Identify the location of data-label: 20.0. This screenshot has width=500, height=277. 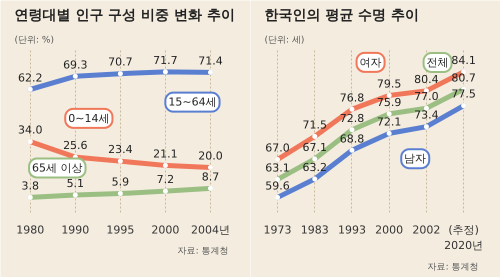
(210, 155).